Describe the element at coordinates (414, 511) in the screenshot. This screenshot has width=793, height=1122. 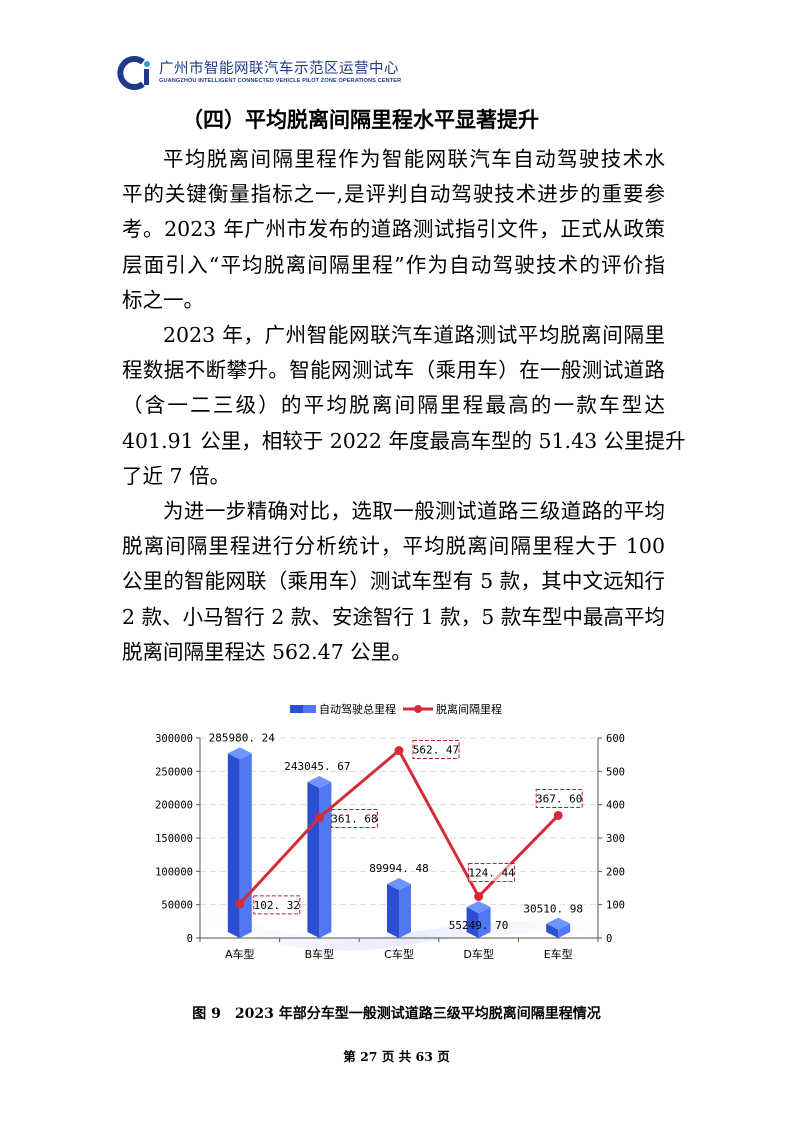
I see `text-line: 为进一步精确对比，选取一般测试道路三级道路的平均` at that location.